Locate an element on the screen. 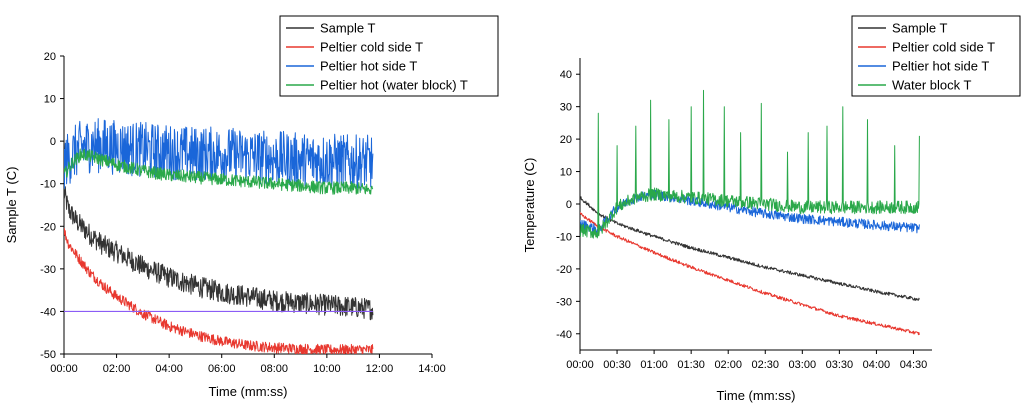 The image size is (1030, 418). x-tick-label: 01:00 is located at coordinates (654, 365).